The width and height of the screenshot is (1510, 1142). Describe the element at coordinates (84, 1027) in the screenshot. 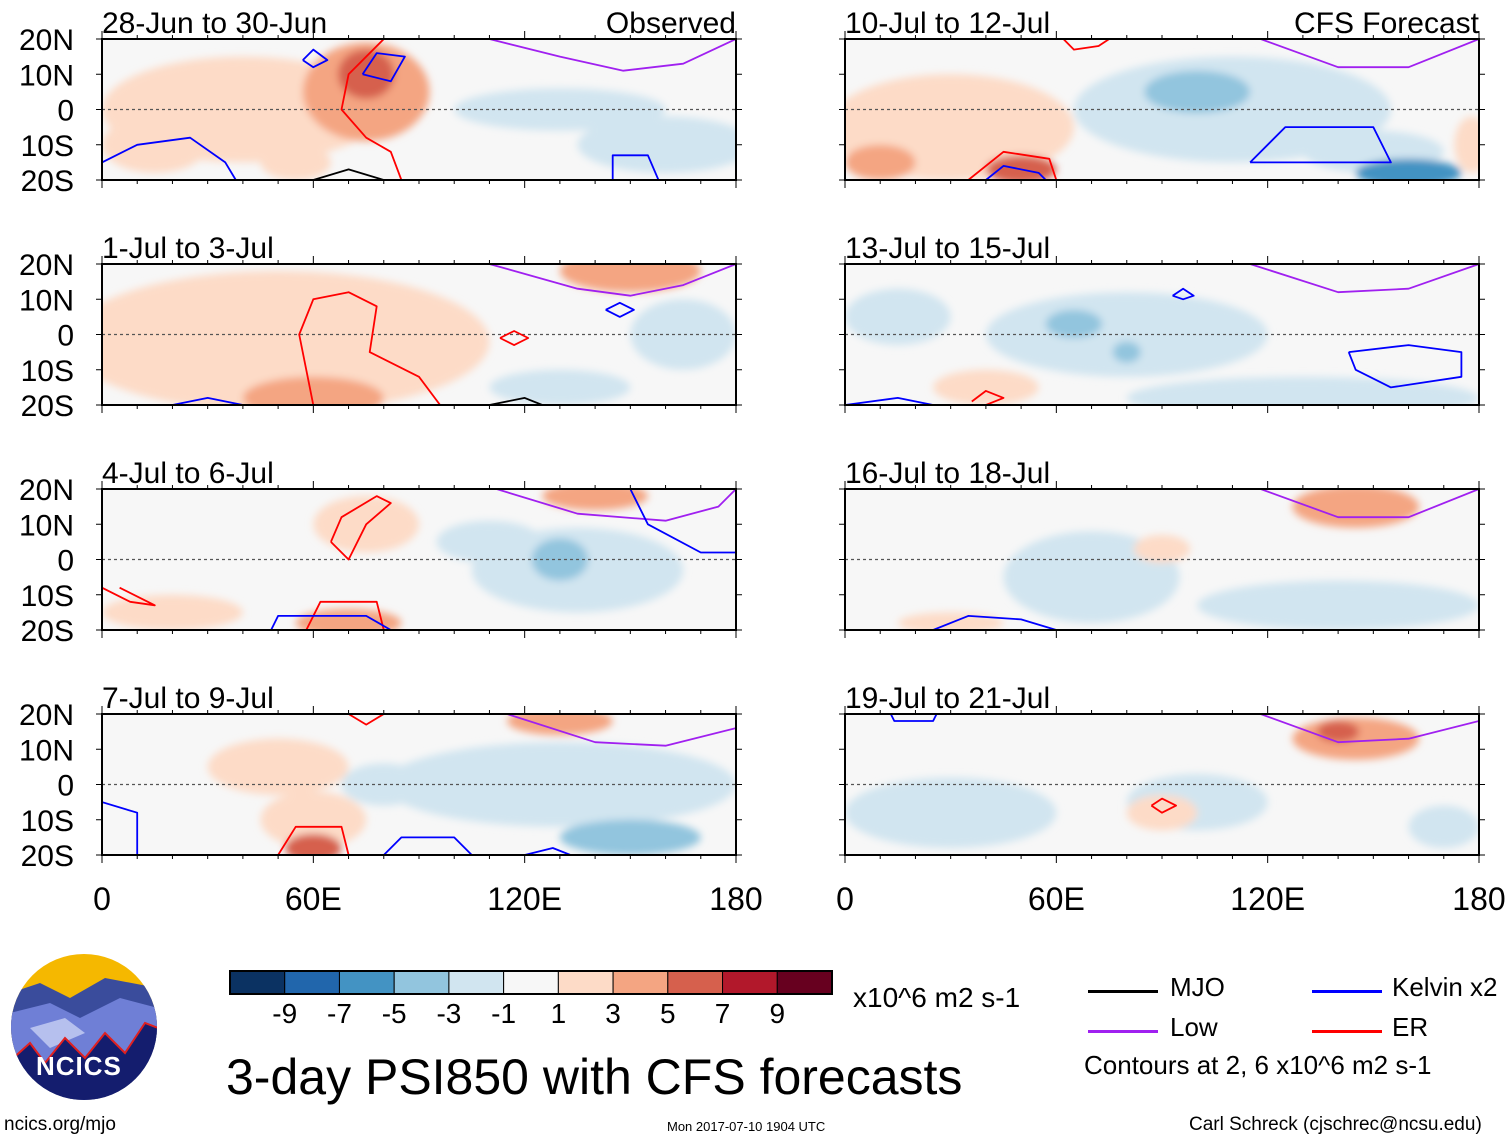

I see `ncics-logo: NCICS` at that location.